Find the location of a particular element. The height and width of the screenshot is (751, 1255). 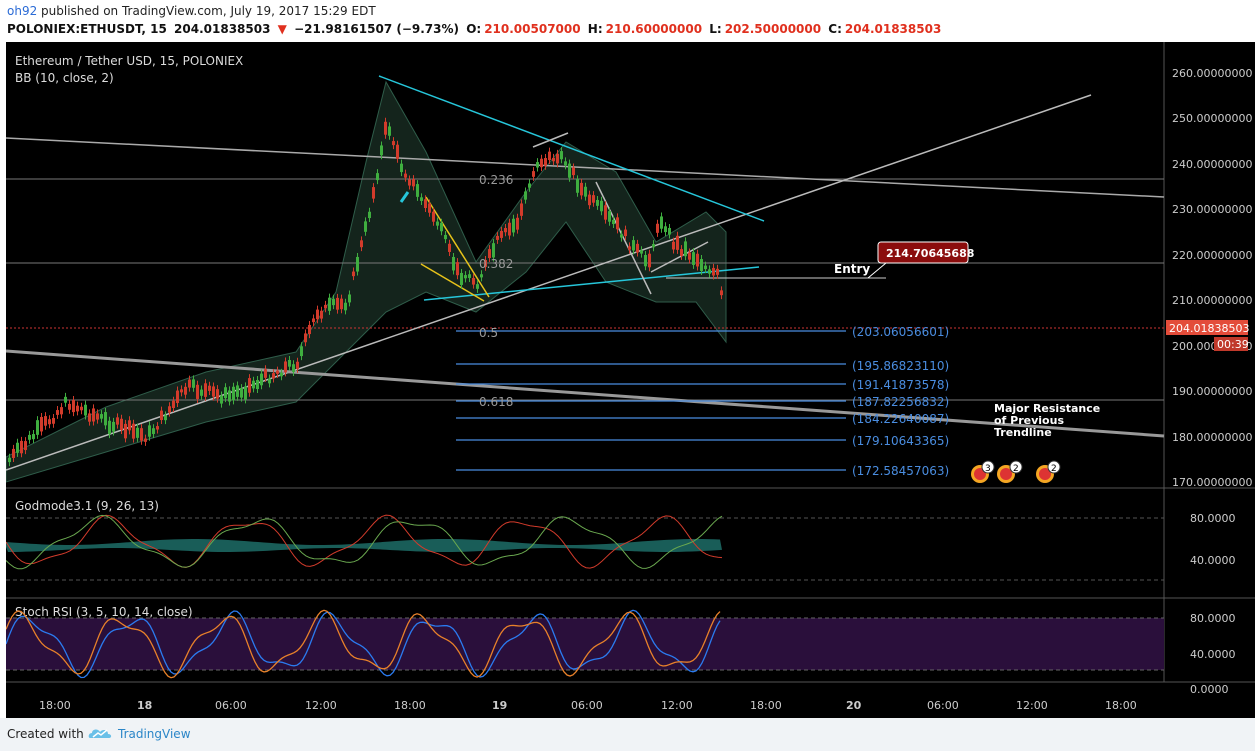

bb-legend: BB (10, close, 2) is located at coordinates (64, 78).